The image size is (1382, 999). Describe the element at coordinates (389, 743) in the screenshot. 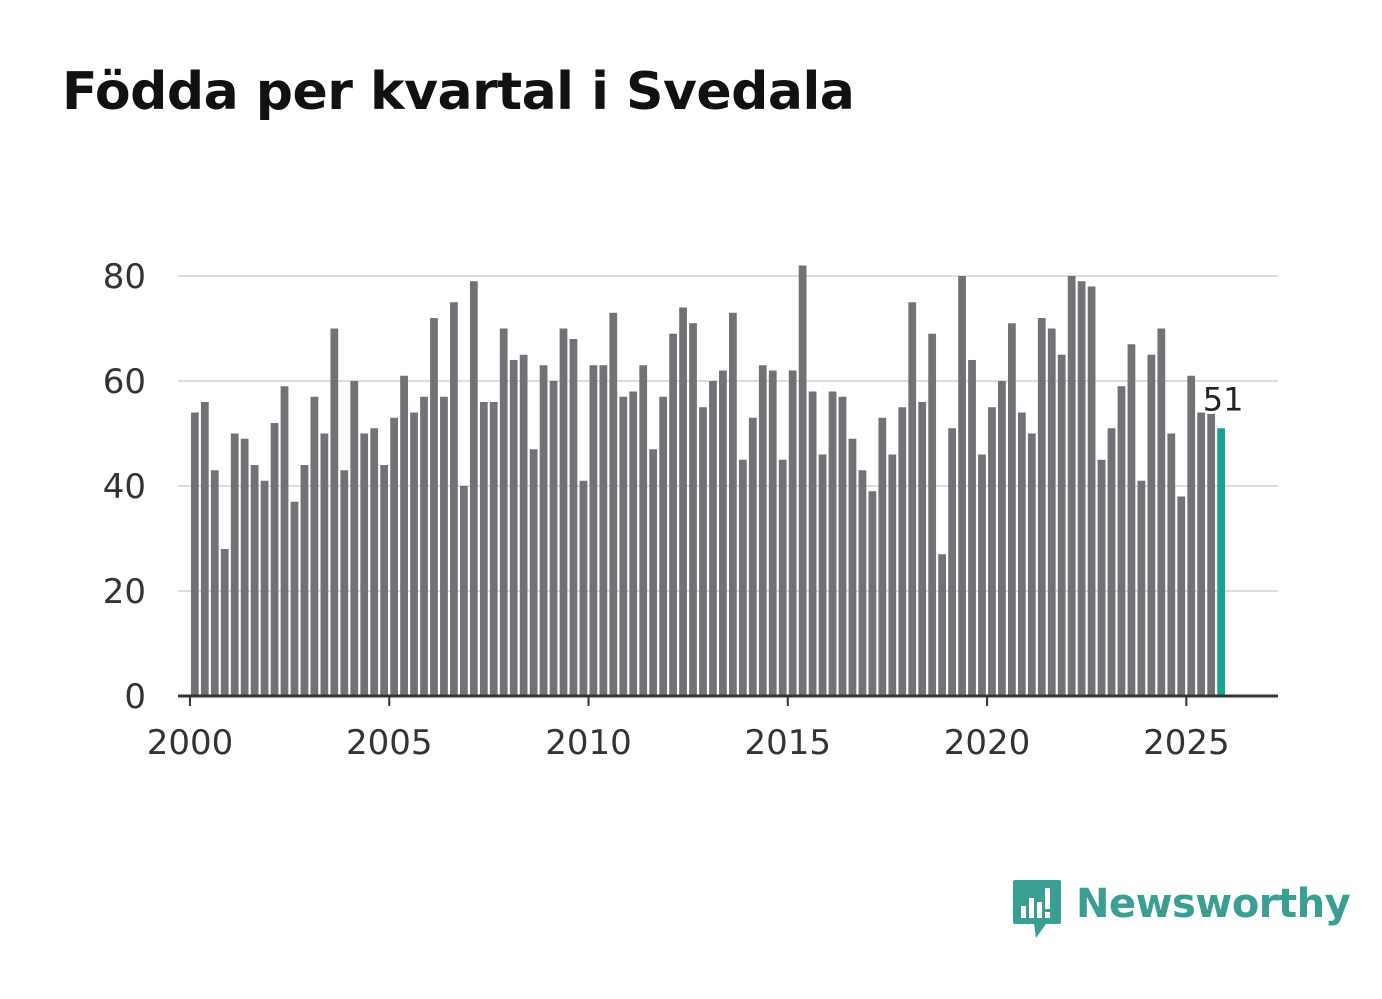

I see `x-tick-label: 2005` at that location.